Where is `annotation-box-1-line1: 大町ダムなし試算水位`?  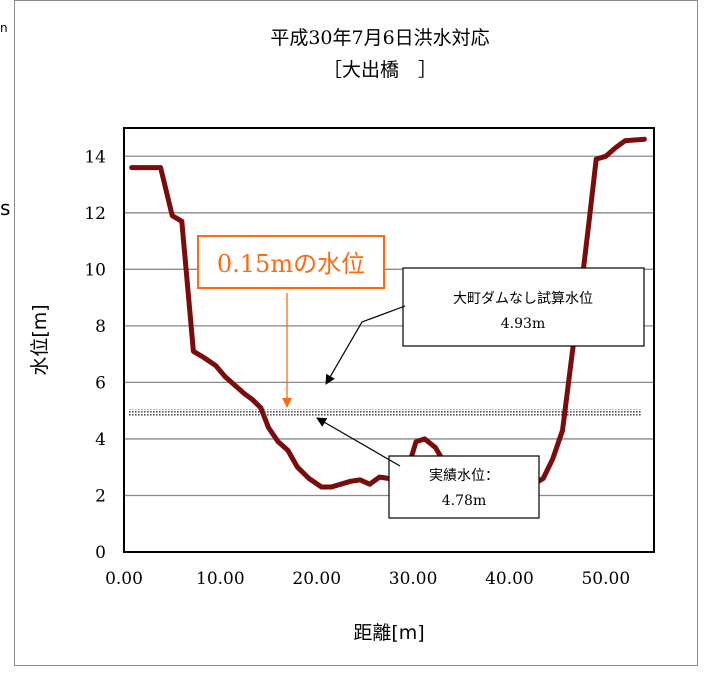
annotation-box-1-line1: 大町ダムなし試算水位 is located at coordinates (523, 299).